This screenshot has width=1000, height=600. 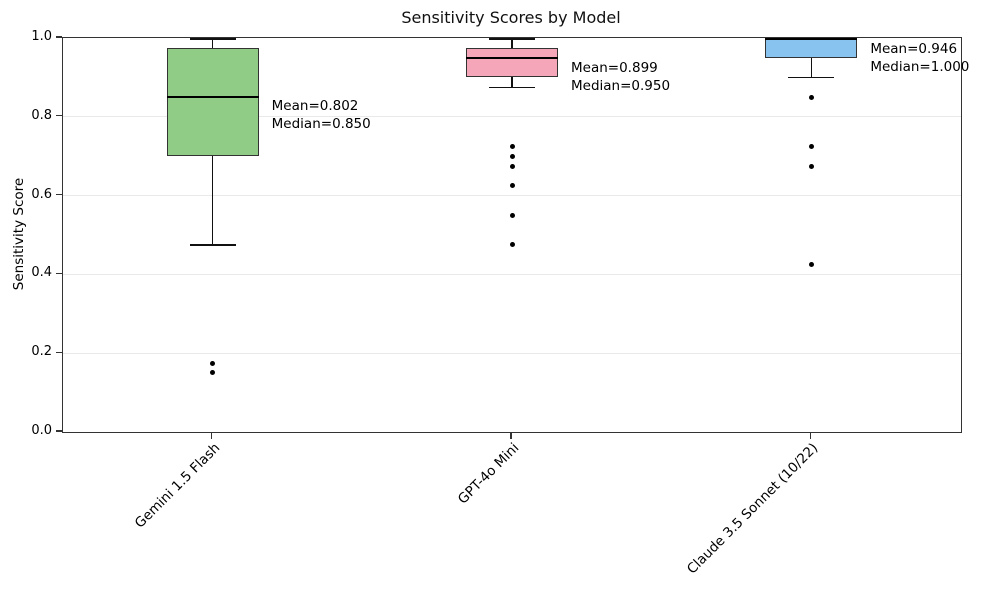 I want to click on stats-annotation: Mean=0.946 Median=1.000, so click(x=919, y=58).